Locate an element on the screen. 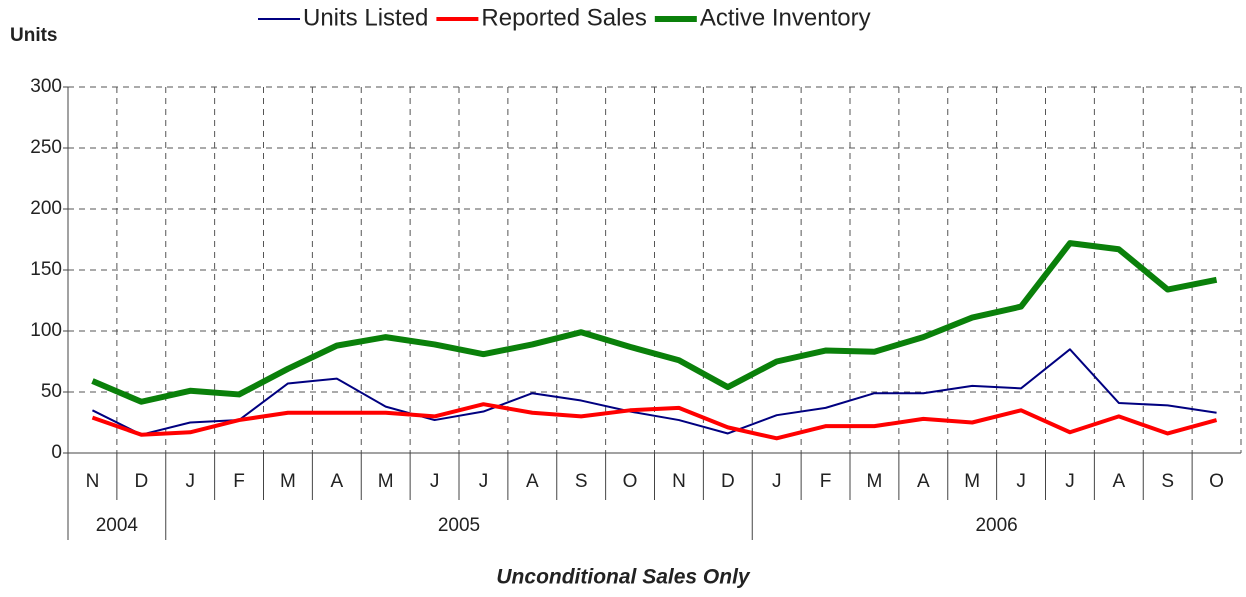 The image size is (1246, 597). y-tick-label: 250 is located at coordinates (46, 147).